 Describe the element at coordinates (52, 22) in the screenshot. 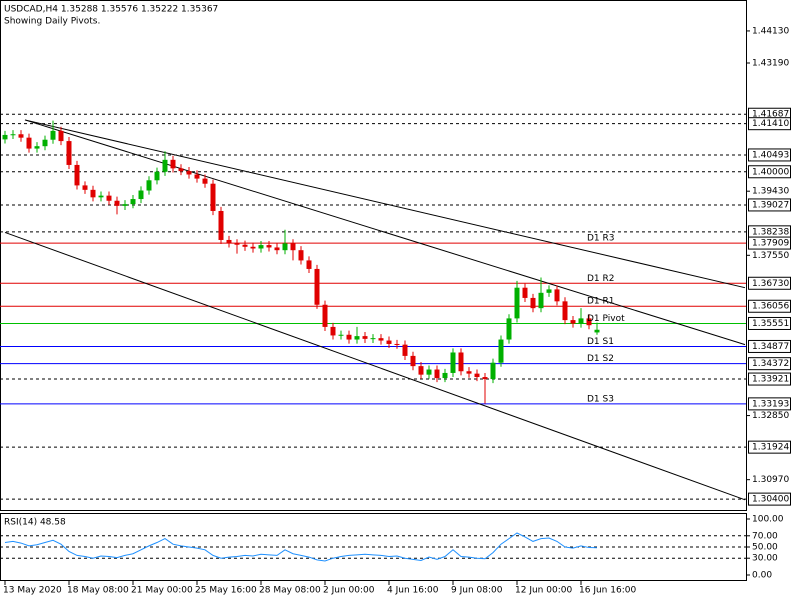

I see `chart-subtitle: Showing Daily Pivots.` at that location.